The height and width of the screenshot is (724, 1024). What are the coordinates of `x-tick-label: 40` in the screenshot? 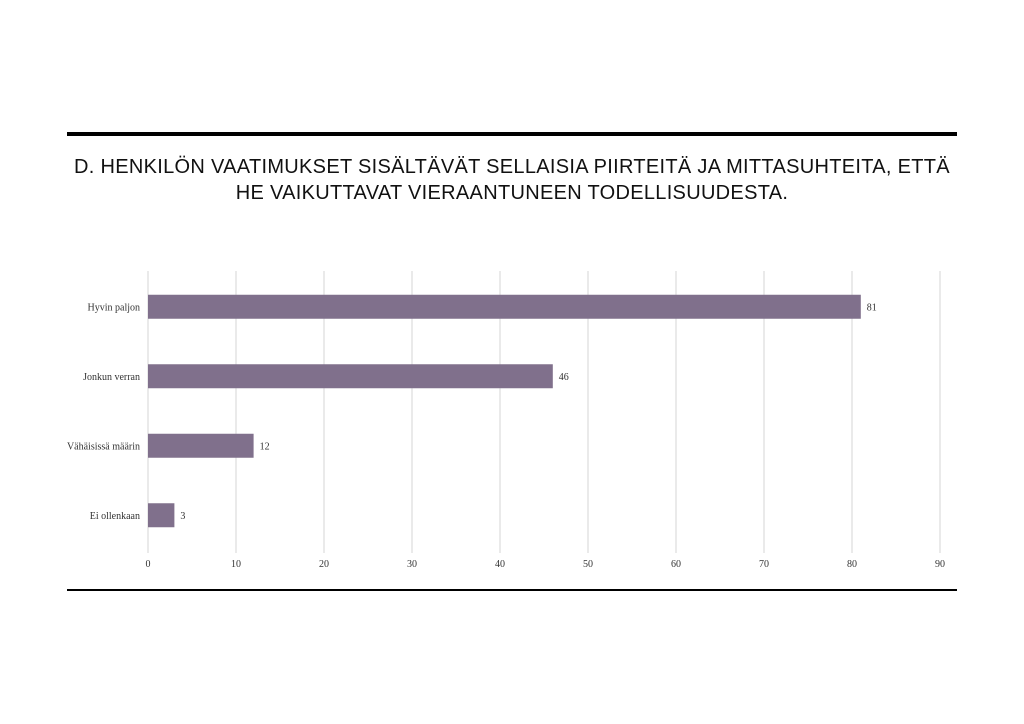 It's located at (500, 564).